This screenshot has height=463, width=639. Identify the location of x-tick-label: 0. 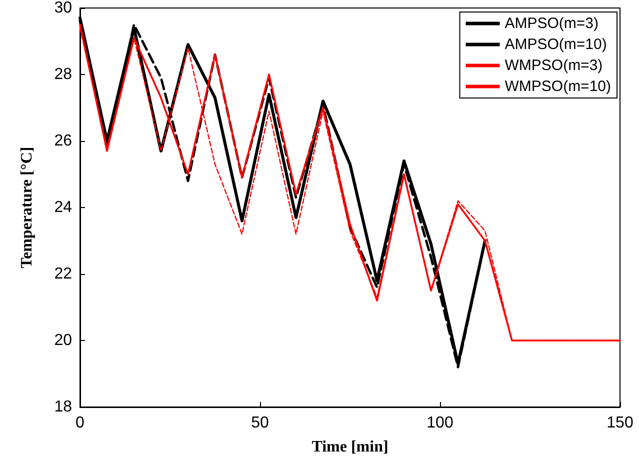
(80, 423).